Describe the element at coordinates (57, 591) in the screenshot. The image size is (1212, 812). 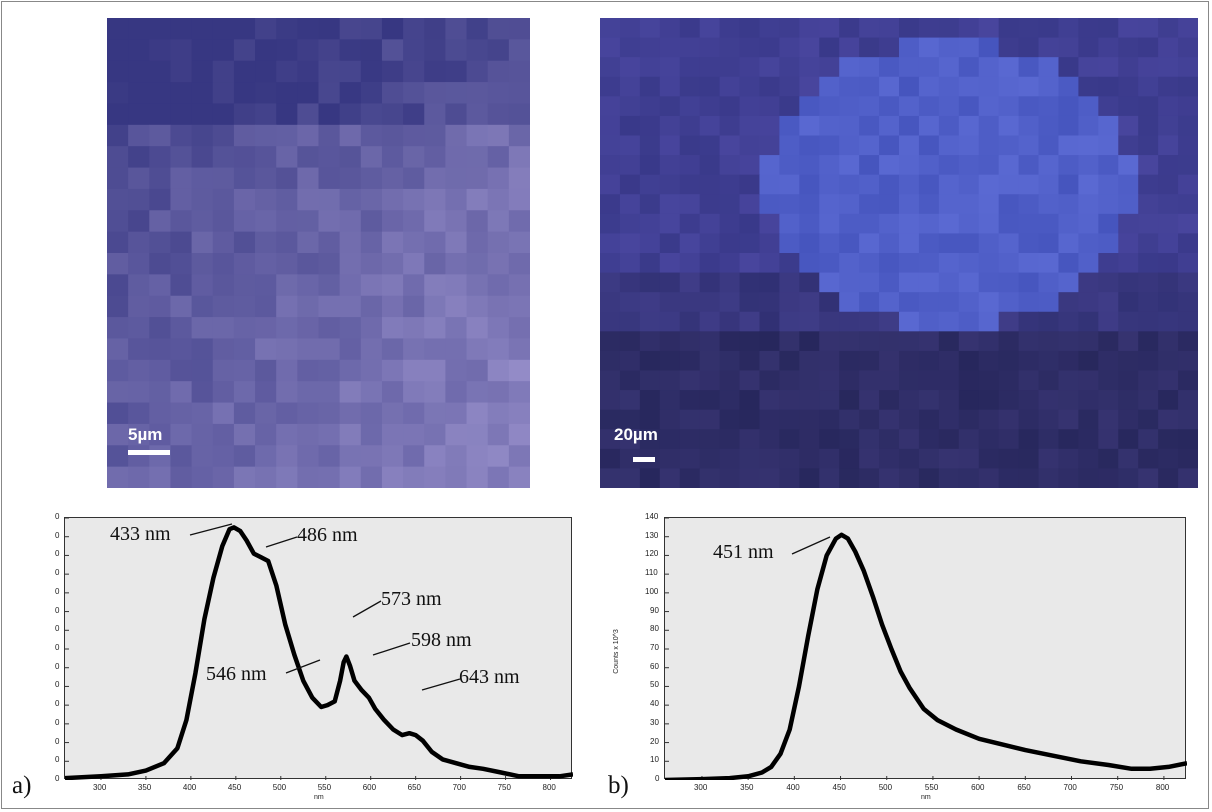
I see `spectrum-a-y-tick-label: 0` at that location.